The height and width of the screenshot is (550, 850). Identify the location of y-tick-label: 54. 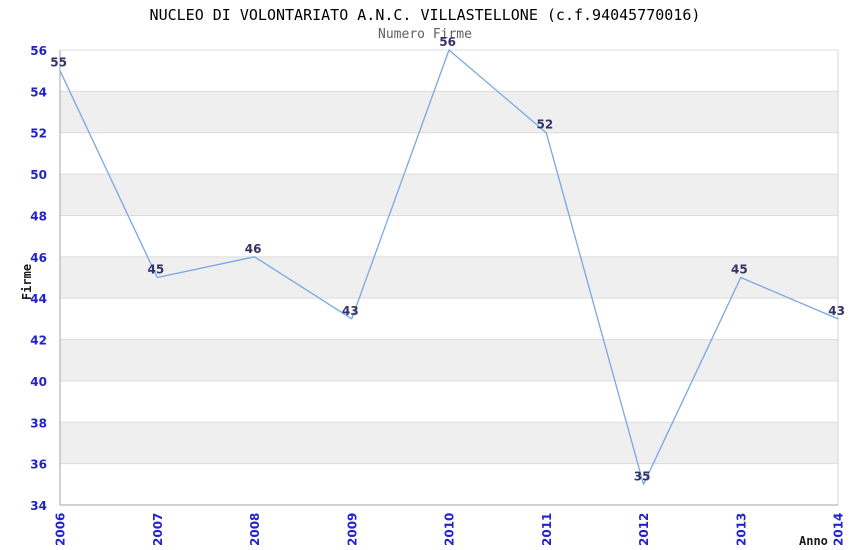
(38, 92).